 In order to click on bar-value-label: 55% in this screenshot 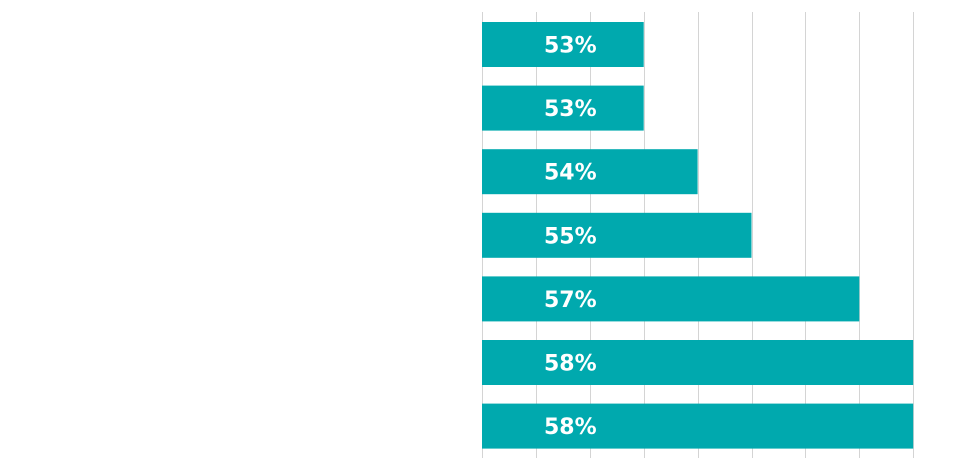, I will do `click(570, 236)`.